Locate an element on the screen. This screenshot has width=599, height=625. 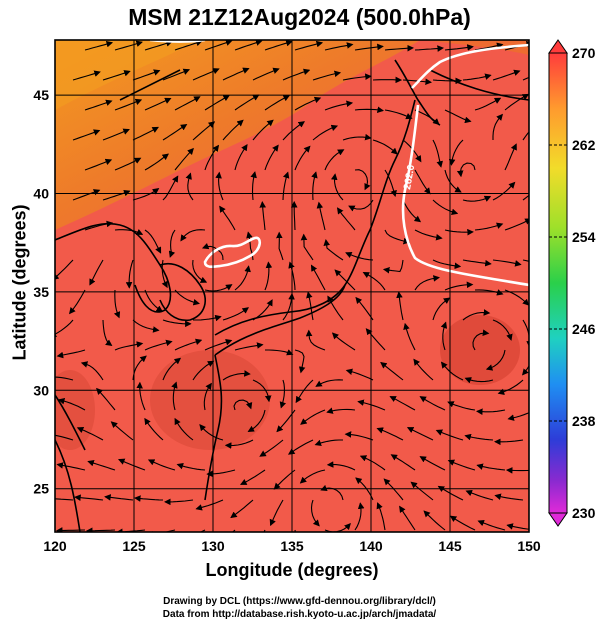
colorbar-tick-label: 270 is located at coordinates (584, 53).